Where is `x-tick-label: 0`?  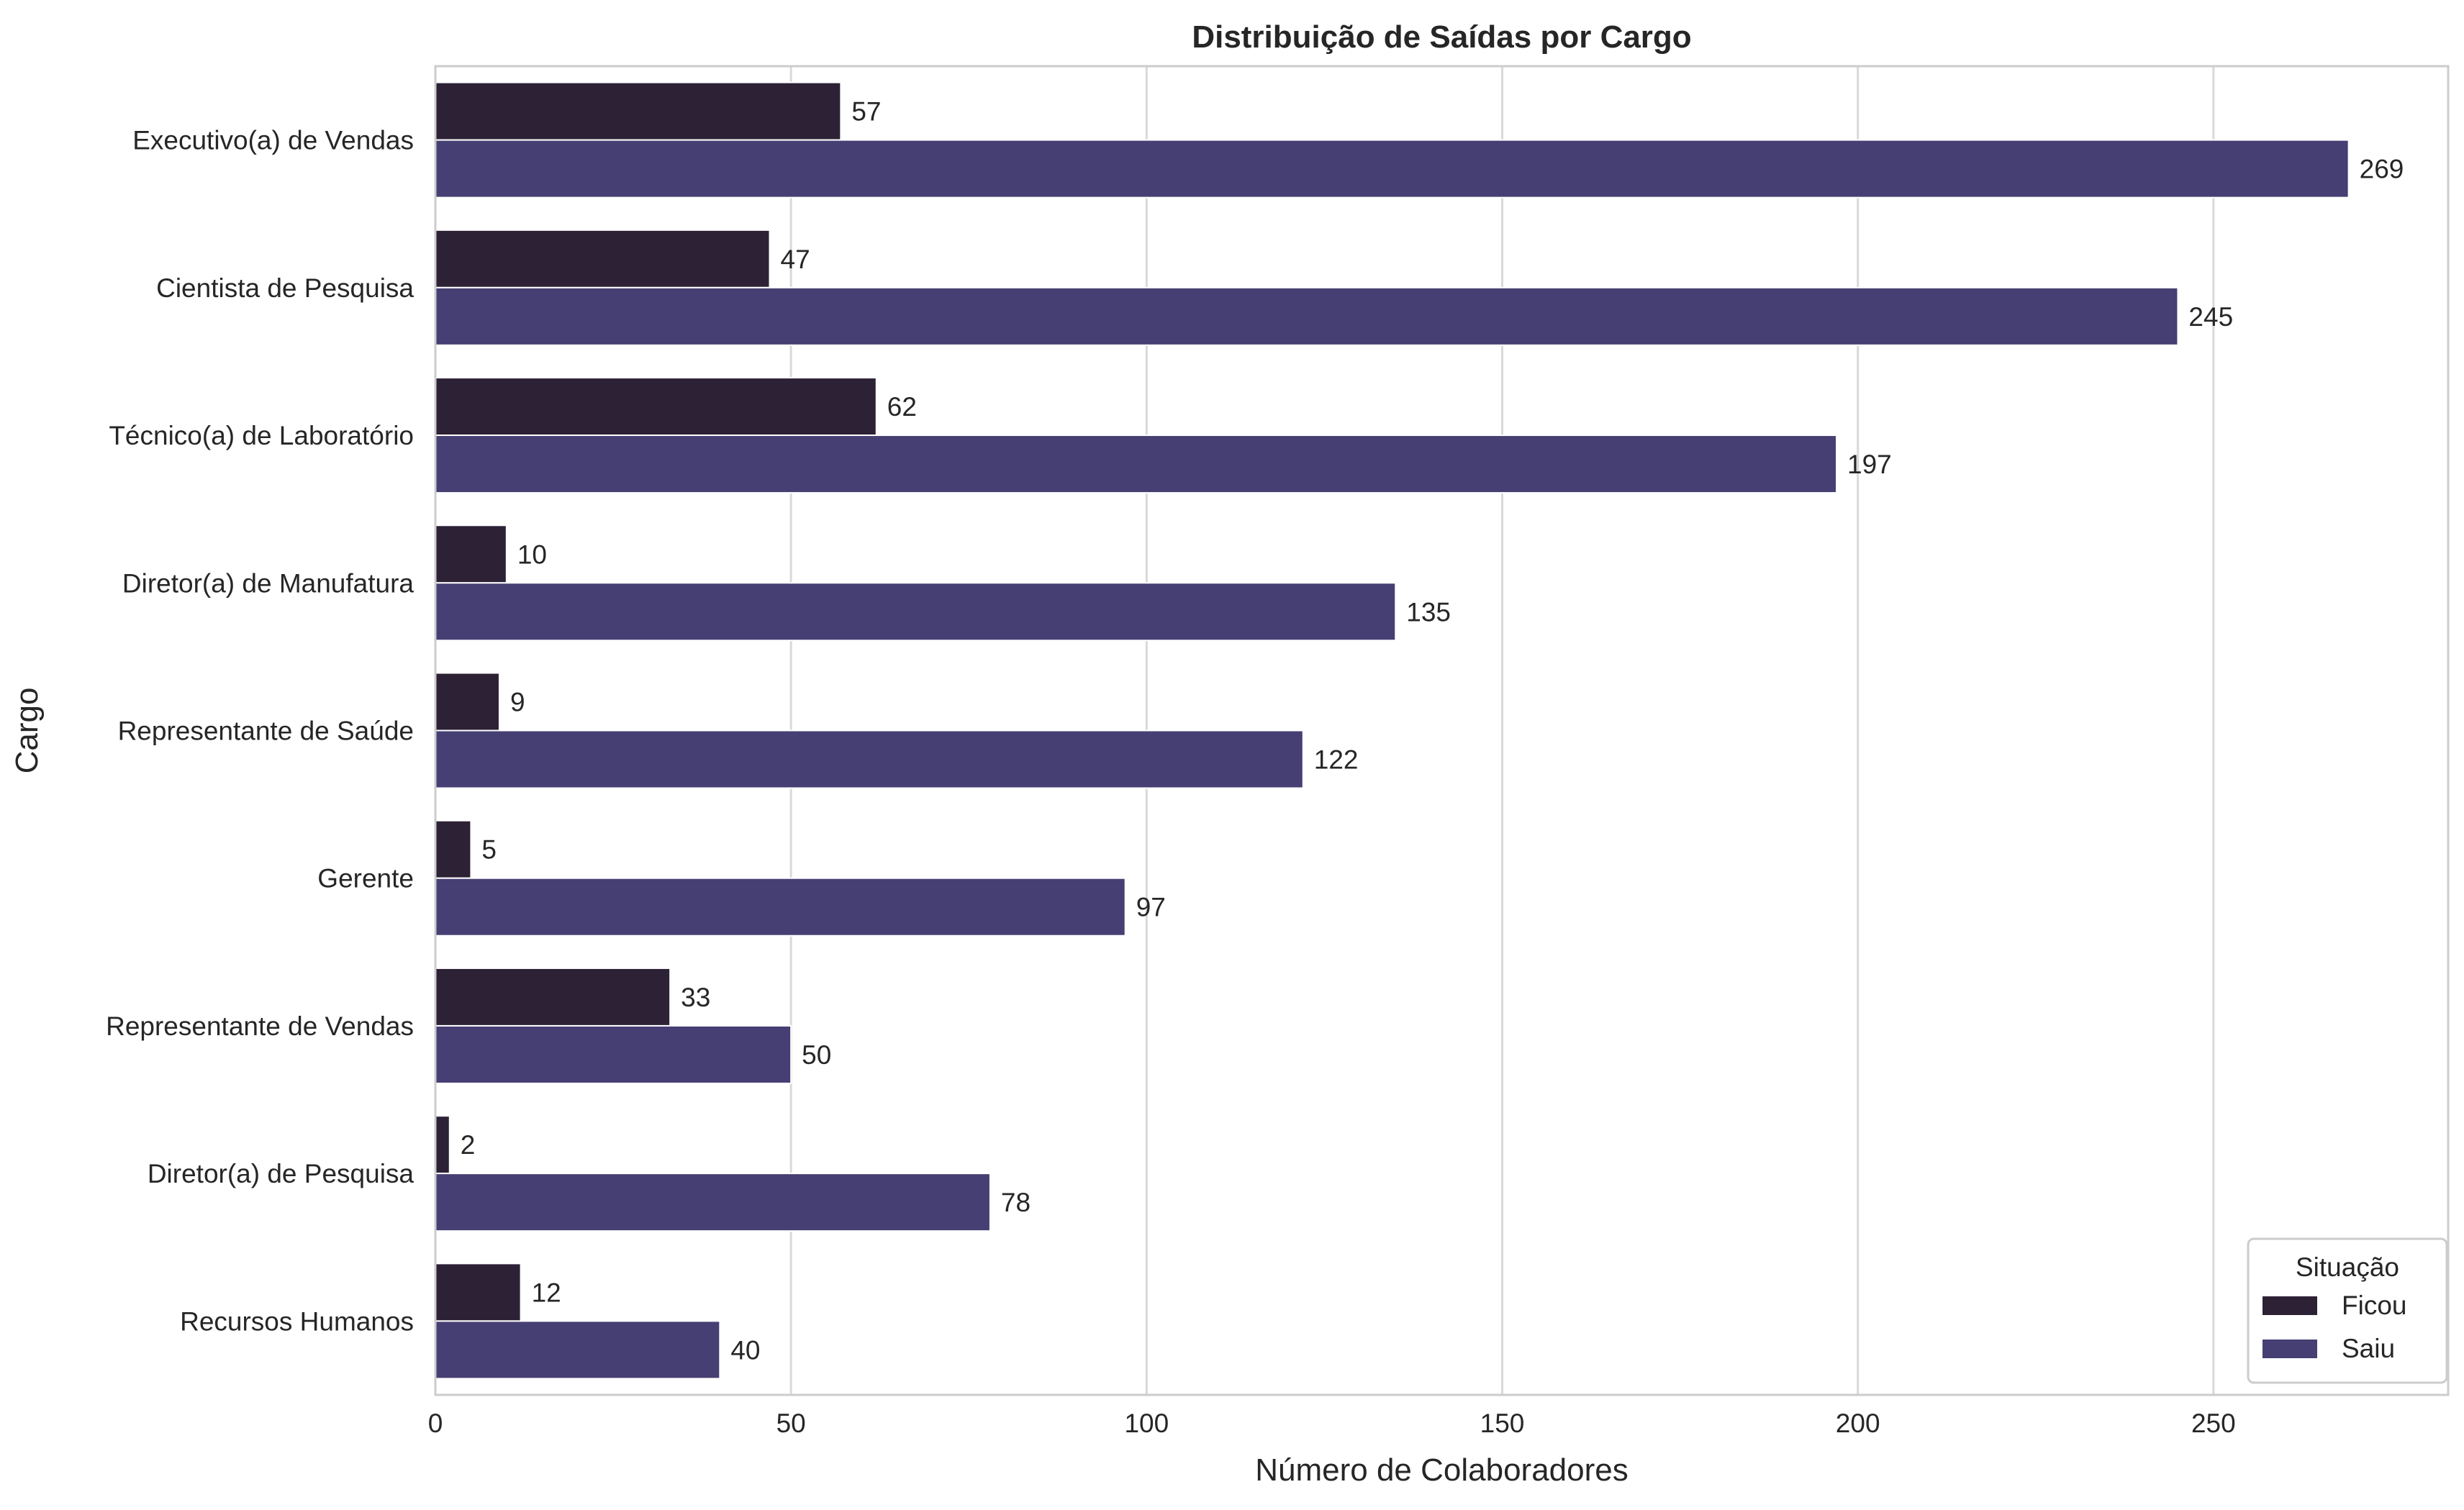 x-tick-label: 0 is located at coordinates (435, 1423).